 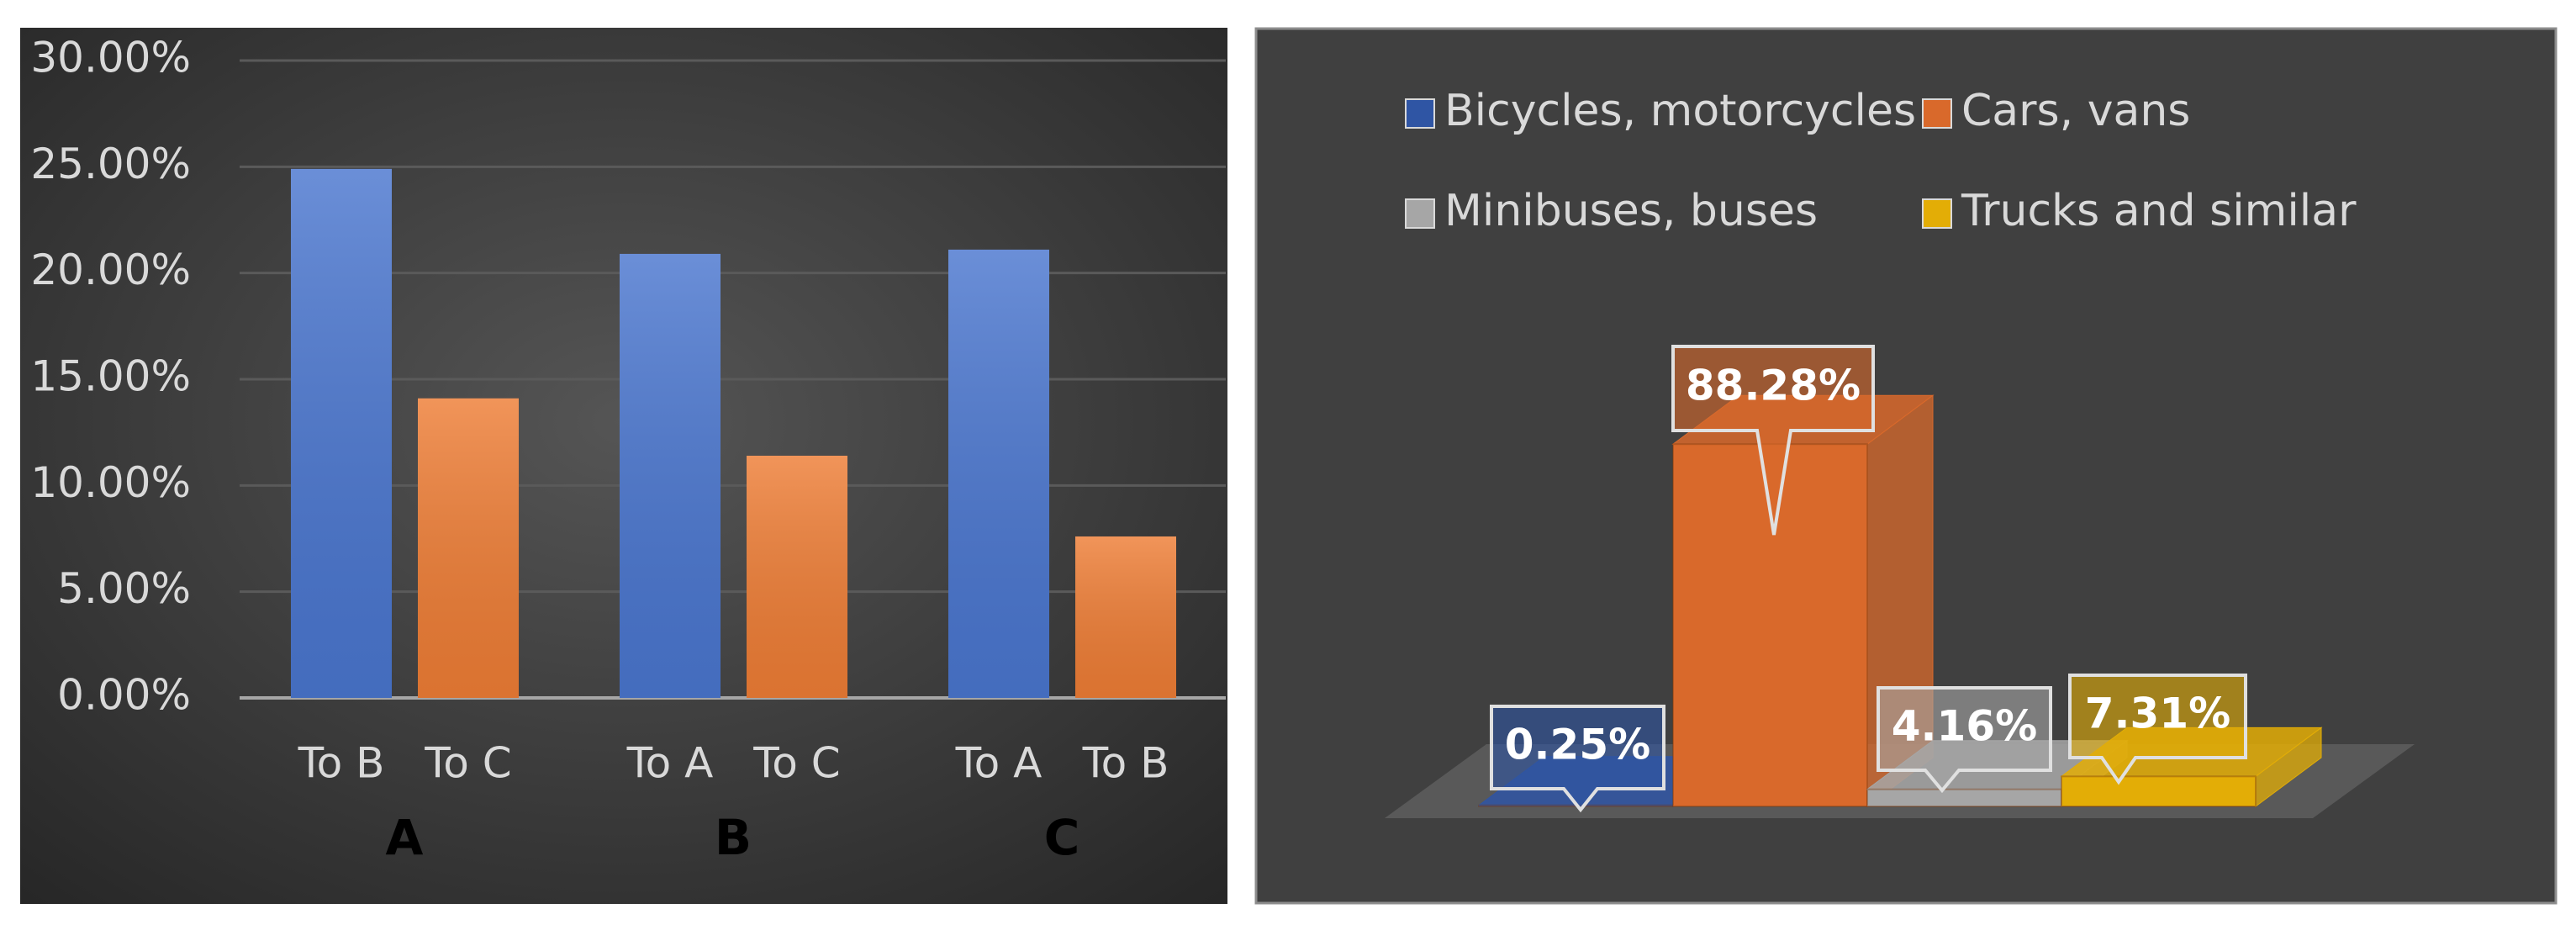 I want to click on y-tick-label: 30.00%, so click(x=111, y=58).